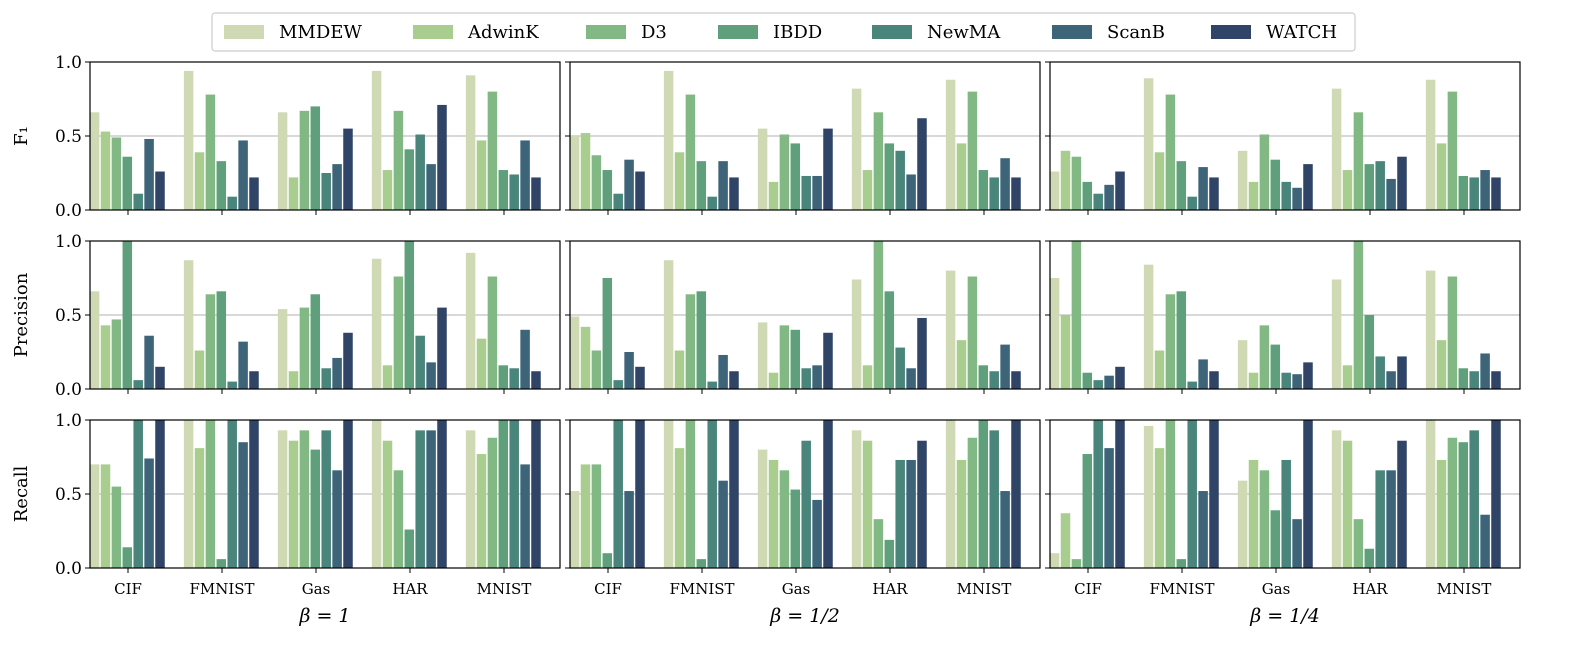 Image resolution: width=1578 pixels, height=647 pixels. I want to click on bar-recall-1-gas-mmdew, so click(762, 508).